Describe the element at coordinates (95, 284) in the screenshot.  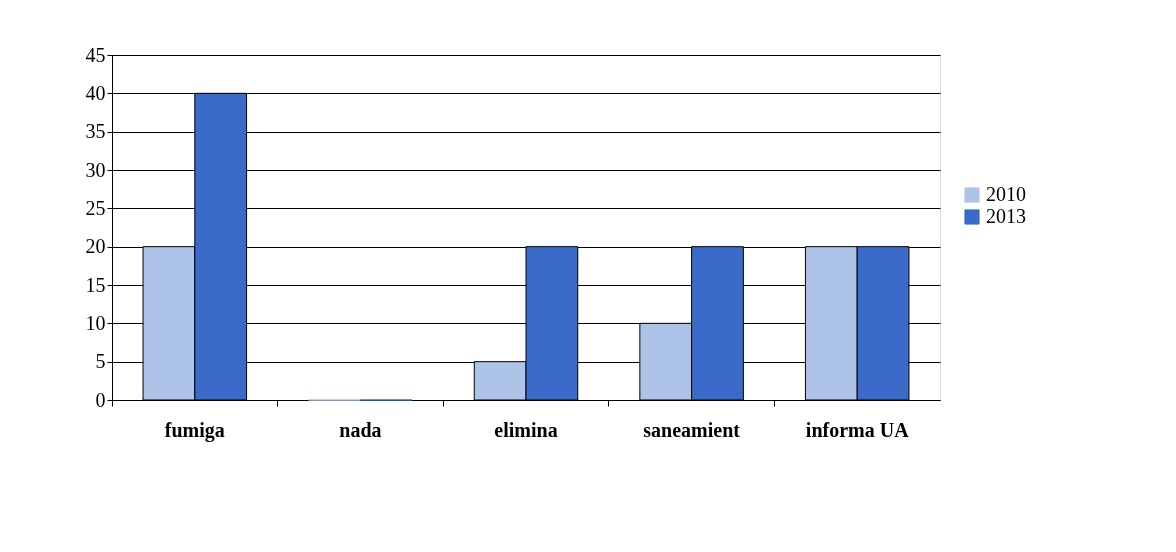
I see `y-tick-label: 15` at that location.